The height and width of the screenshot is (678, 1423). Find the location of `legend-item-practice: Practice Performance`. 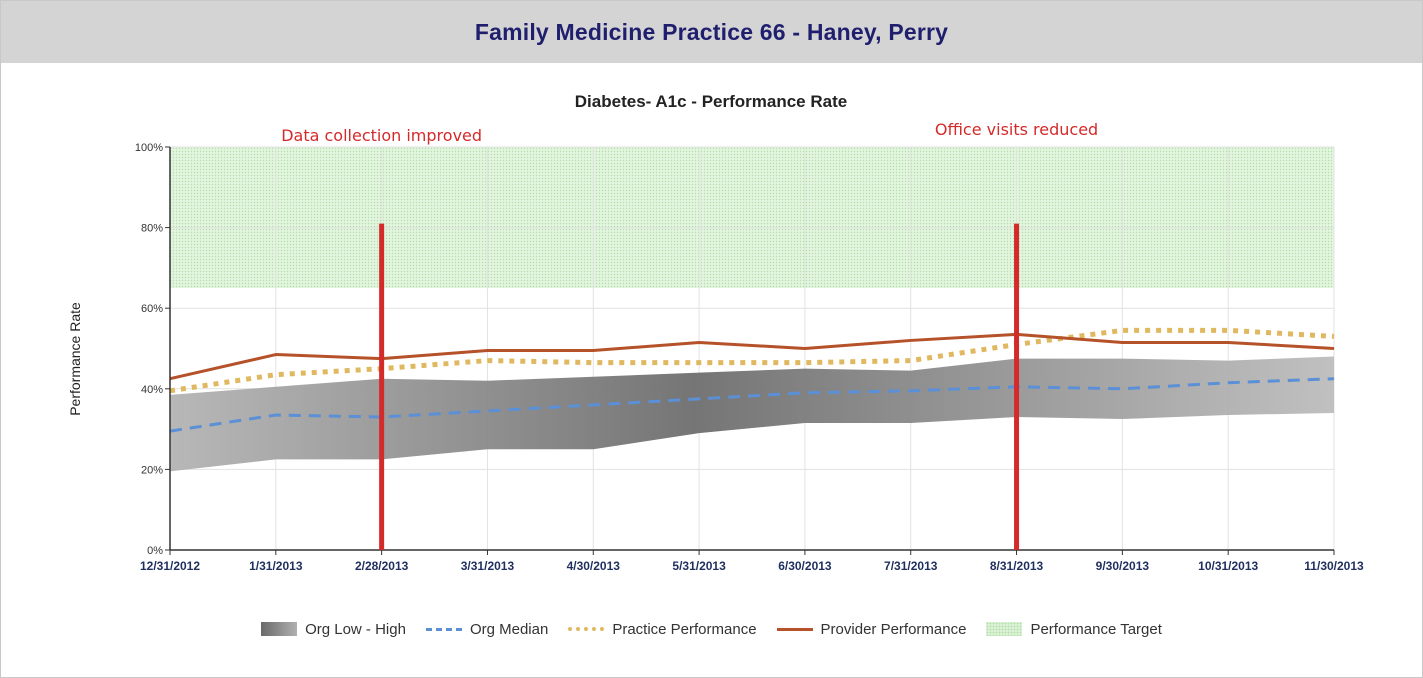

legend-item-practice: Practice Performance is located at coordinates (662, 629).